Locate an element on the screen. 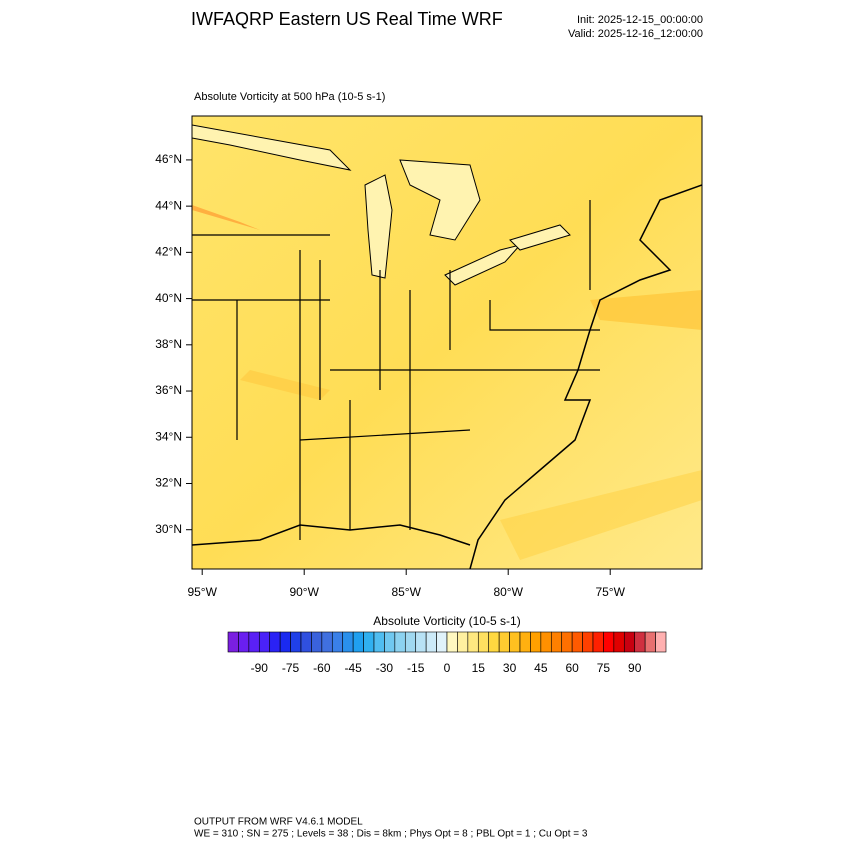 Image resolution: width=850 pixels, height=855 pixels. colorbar-label: -75 is located at coordinates (291, 668).